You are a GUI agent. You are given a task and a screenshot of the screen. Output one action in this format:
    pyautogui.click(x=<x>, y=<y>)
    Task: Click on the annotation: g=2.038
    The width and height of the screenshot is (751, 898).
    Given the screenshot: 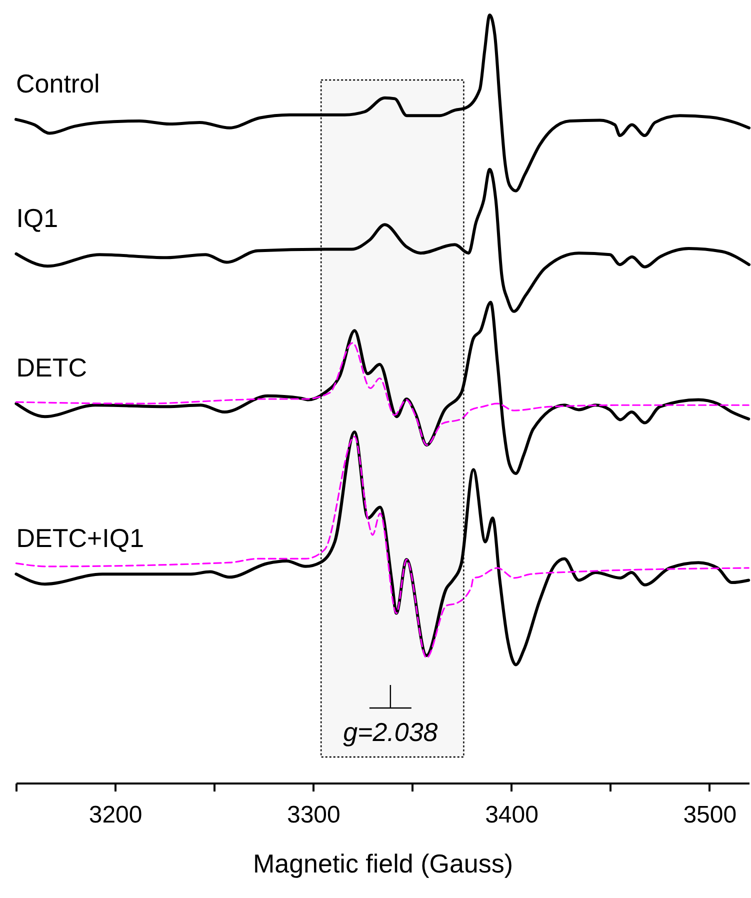 What is the action you would take?
    pyautogui.click(x=390, y=732)
    